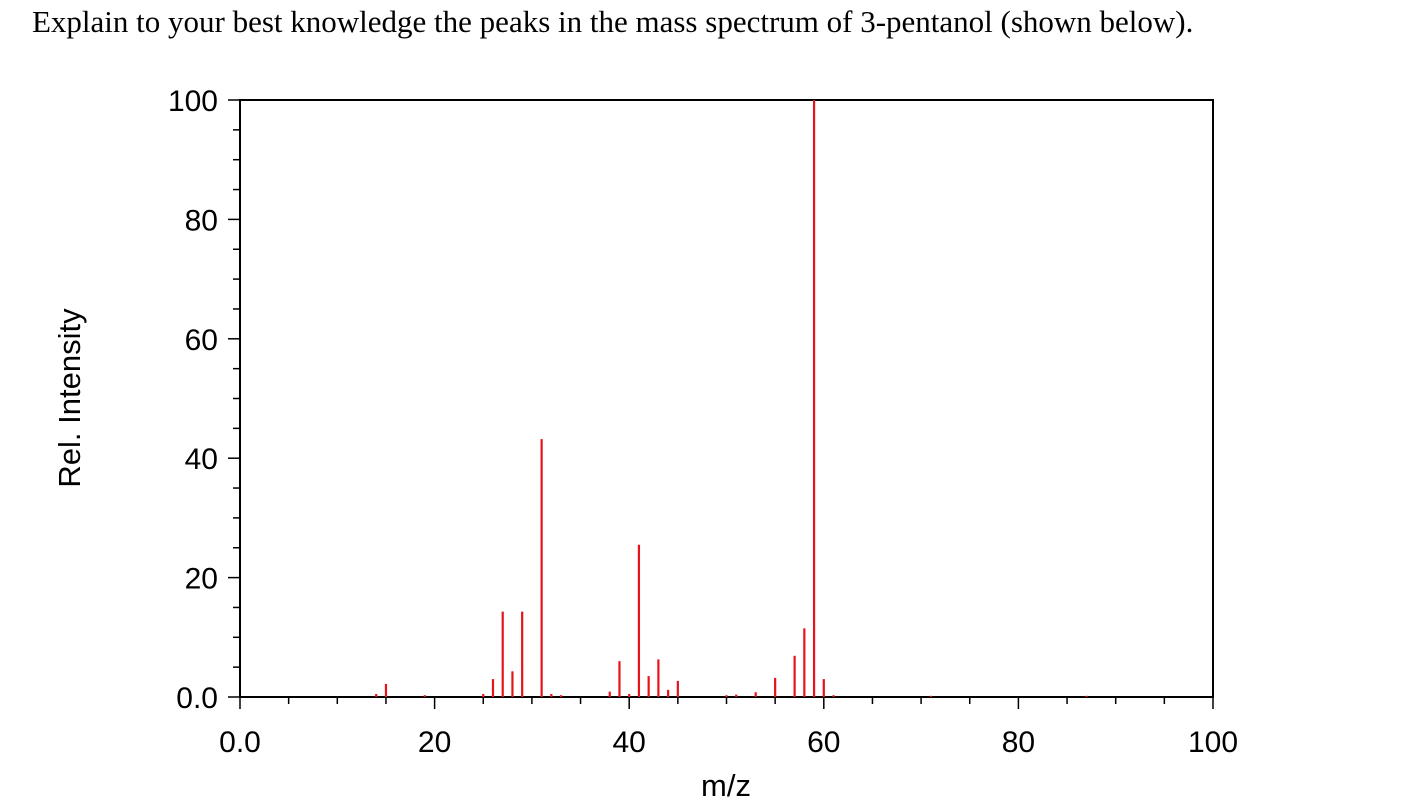 This screenshot has width=1422, height=809. What do you see at coordinates (434, 742) in the screenshot?
I see `x-tick-label: 20` at bounding box center [434, 742].